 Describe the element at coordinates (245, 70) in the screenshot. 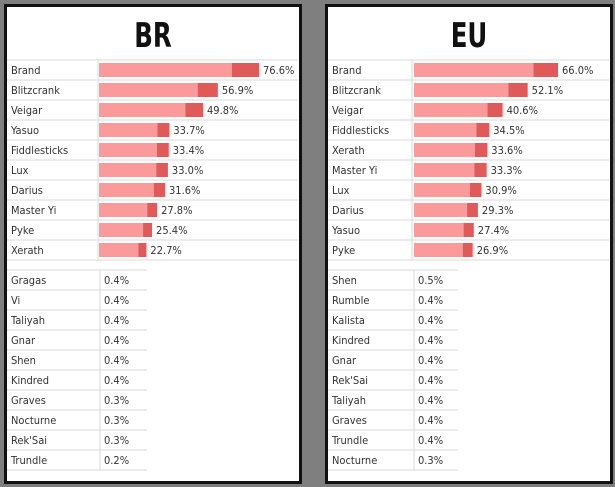

I see `br-bar-tip-brand` at that location.